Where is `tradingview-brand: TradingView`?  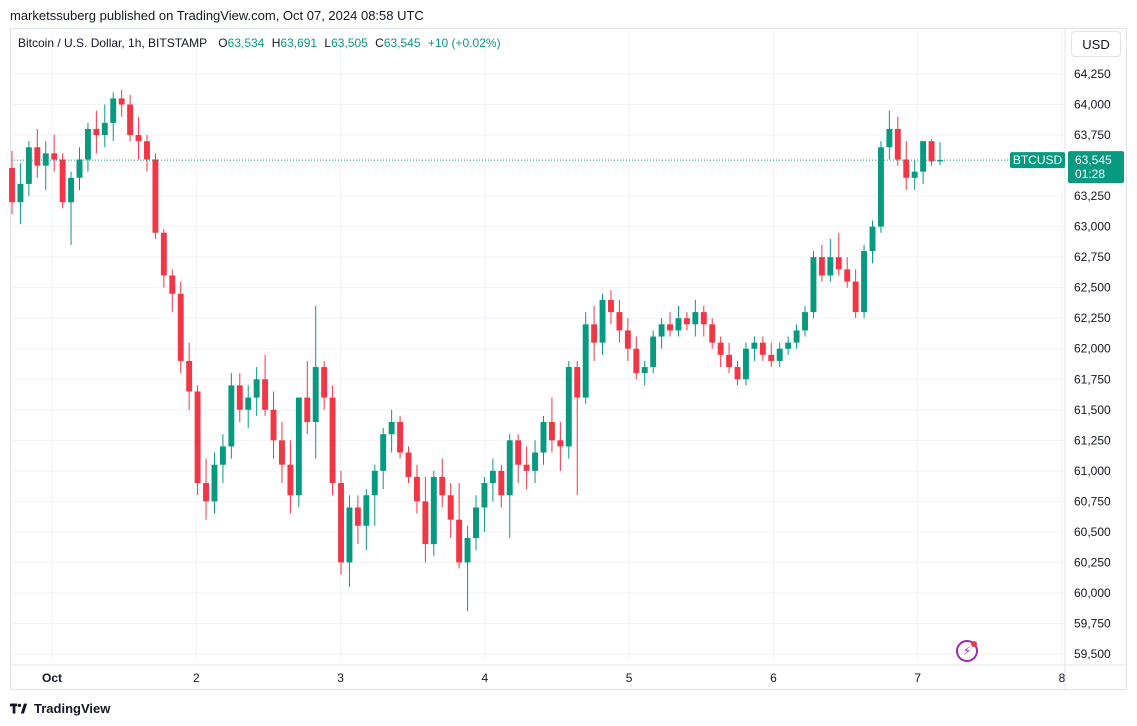
tradingview-brand: TradingView is located at coordinates (60, 708).